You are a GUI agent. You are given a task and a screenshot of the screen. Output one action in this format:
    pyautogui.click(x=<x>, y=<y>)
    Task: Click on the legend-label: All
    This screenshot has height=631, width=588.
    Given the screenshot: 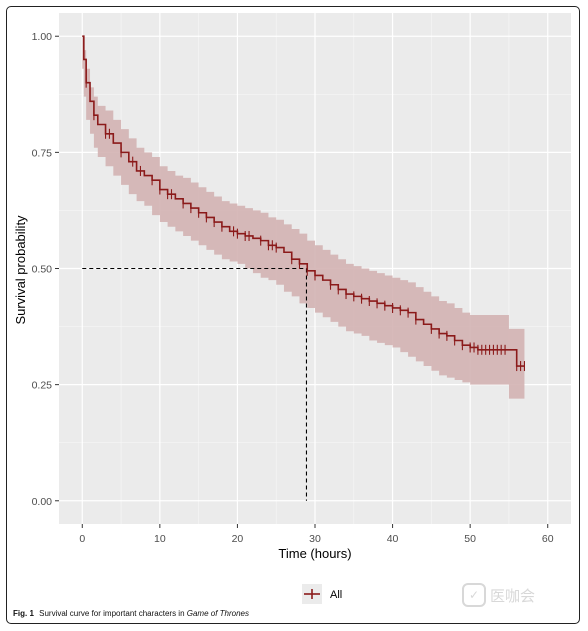 What is the action you would take?
    pyautogui.click(x=336, y=595)
    